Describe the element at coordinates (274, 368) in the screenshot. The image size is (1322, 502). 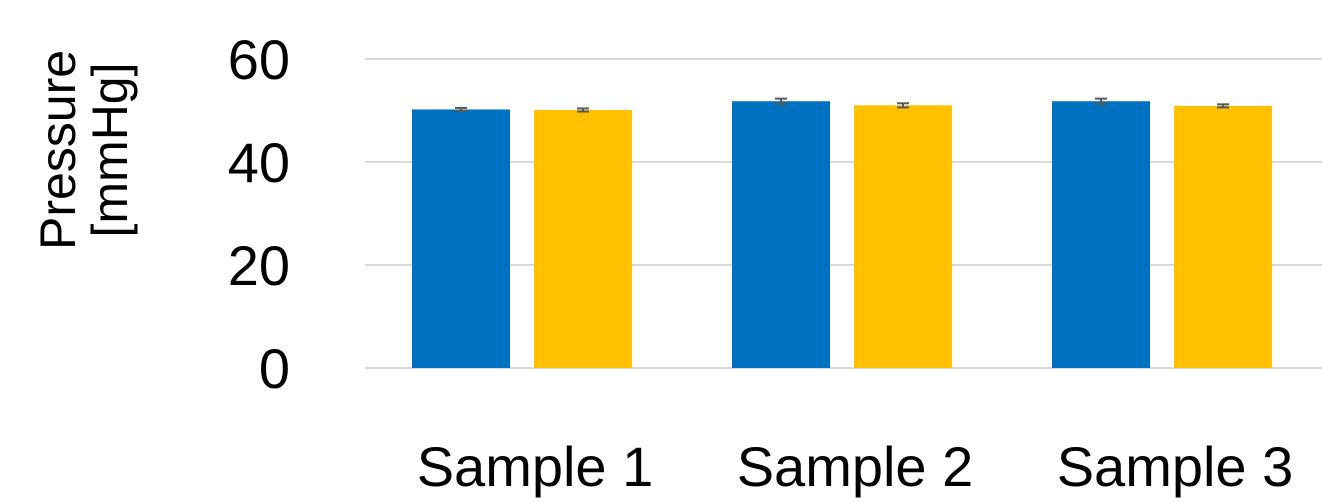
I see `y-tick-label: 0` at that location.